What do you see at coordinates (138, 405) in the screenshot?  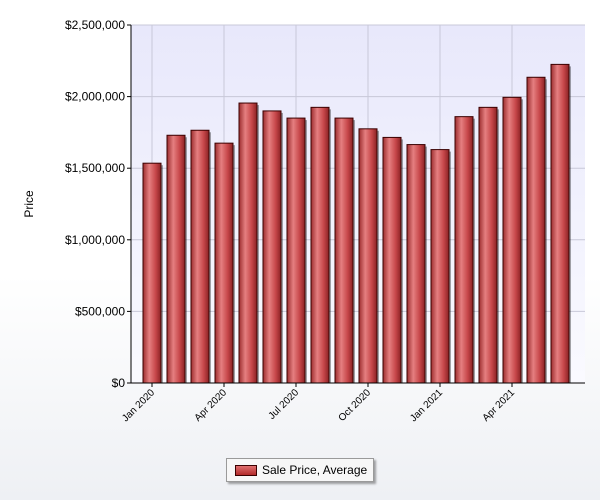 I see `x-tick-label: Jan 2020` at bounding box center [138, 405].